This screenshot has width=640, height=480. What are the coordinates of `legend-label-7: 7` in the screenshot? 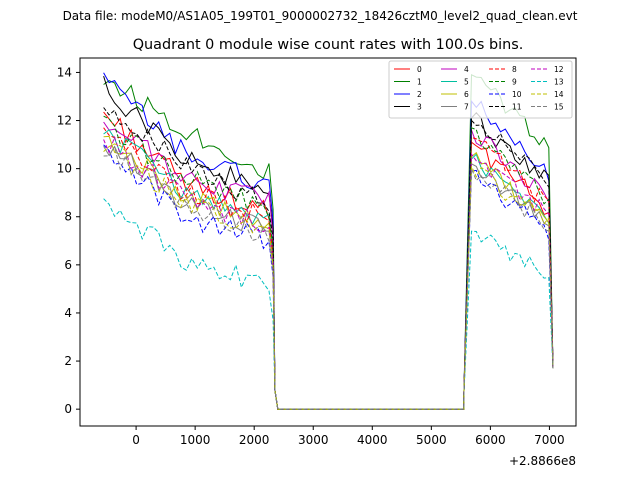 It's located at (466, 107).